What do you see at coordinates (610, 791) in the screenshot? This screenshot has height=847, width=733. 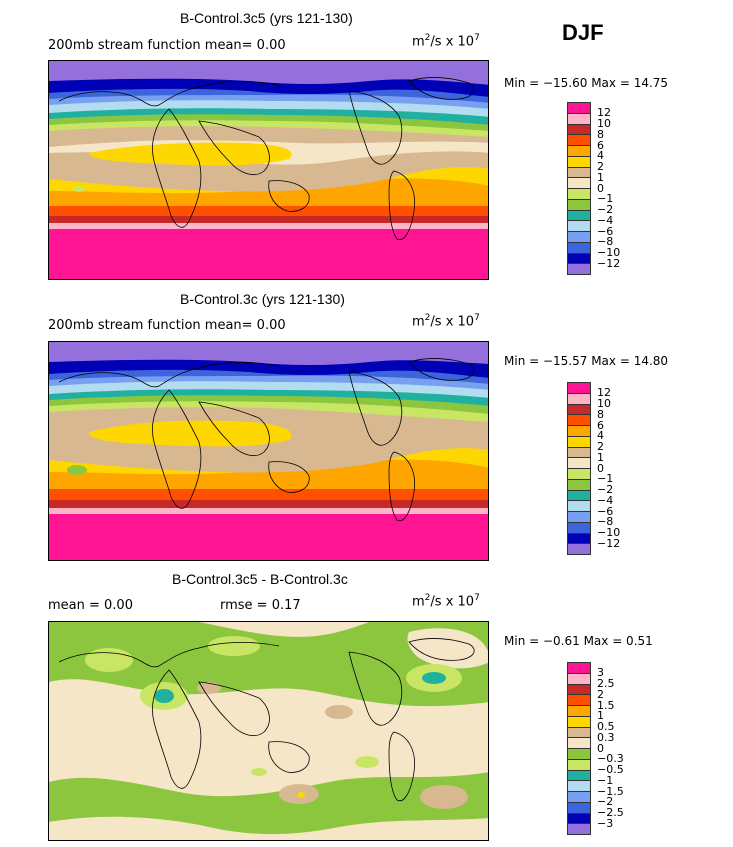 I see `colorbar-level-label: −1.5` at bounding box center [610, 791].